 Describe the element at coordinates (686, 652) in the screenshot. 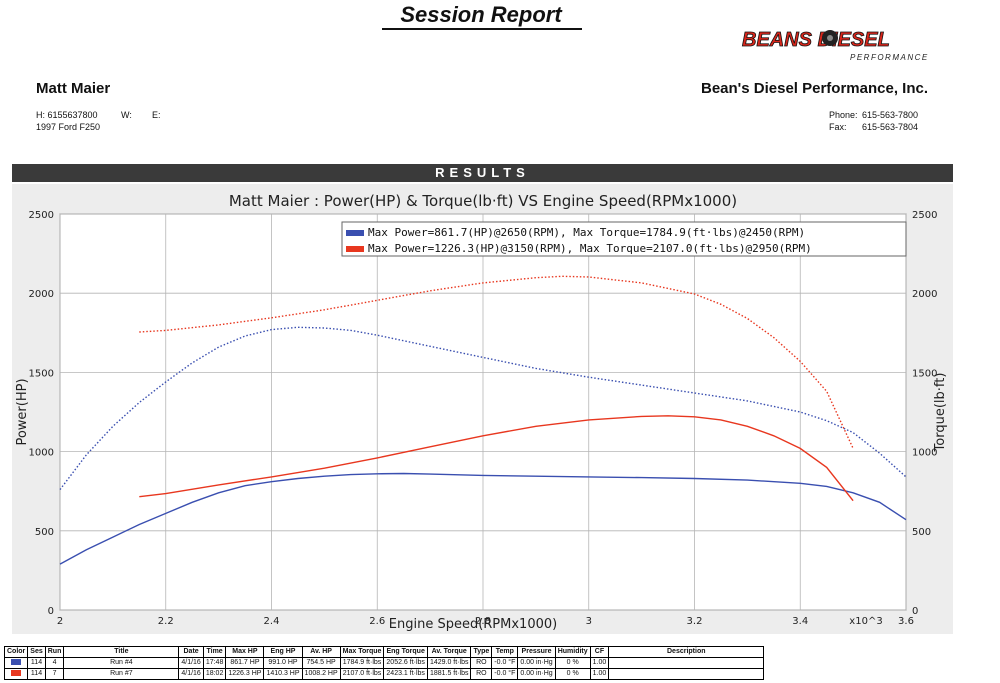

I see `column-header: Description` at that location.